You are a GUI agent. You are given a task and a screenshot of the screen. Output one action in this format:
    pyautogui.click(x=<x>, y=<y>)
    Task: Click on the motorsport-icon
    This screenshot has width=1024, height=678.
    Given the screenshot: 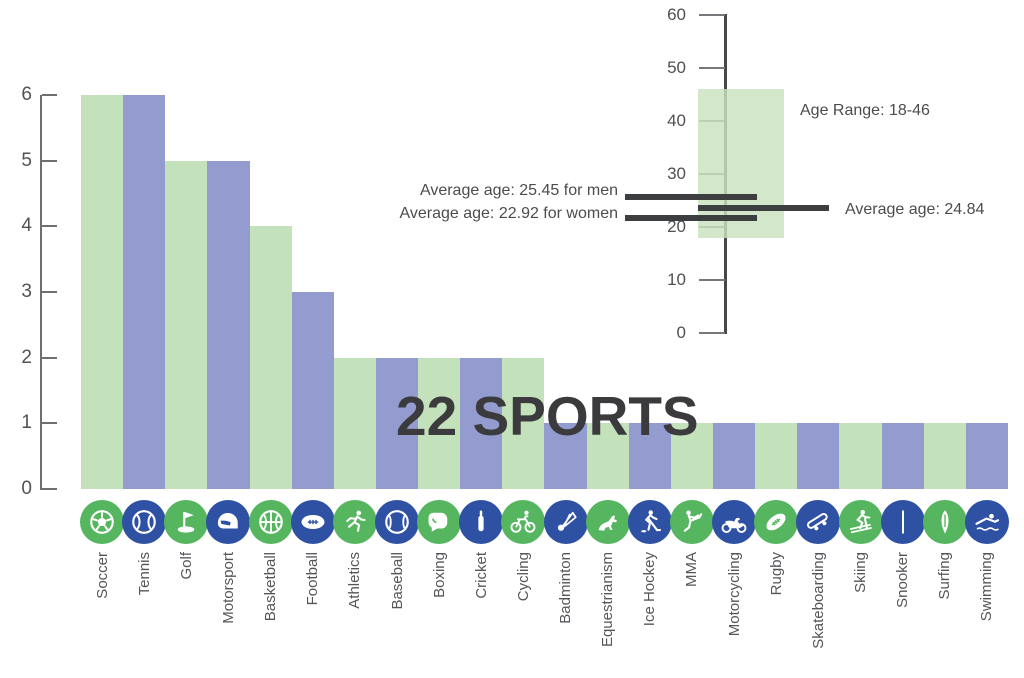 What is the action you would take?
    pyautogui.click(x=228, y=522)
    